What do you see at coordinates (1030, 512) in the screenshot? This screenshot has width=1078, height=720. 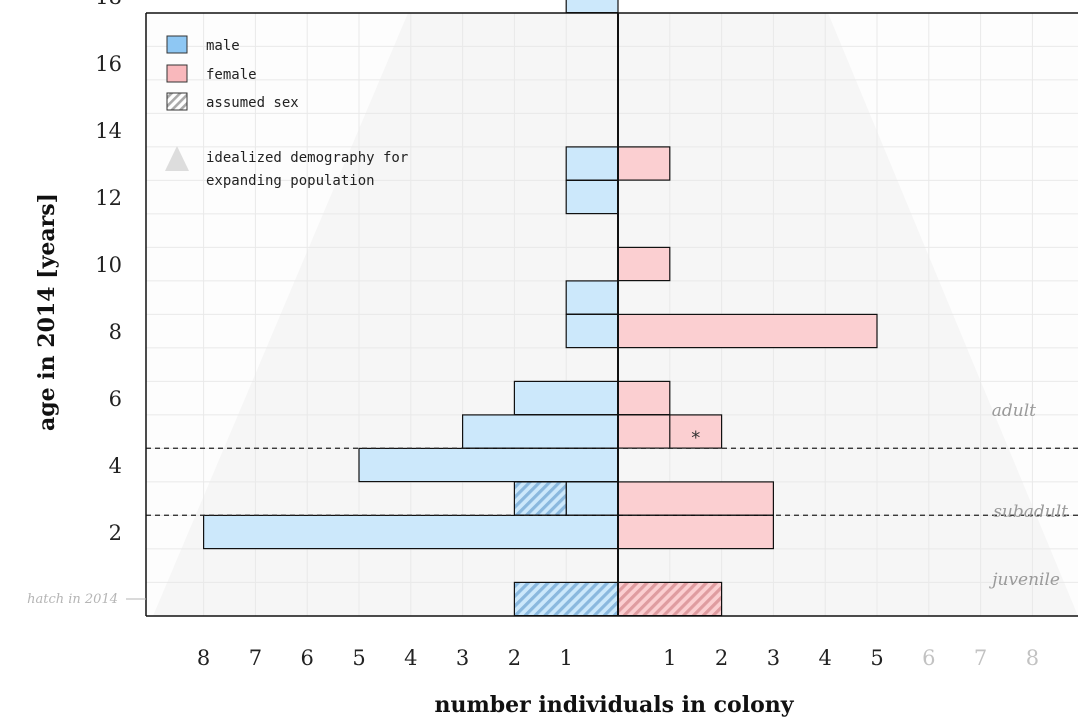 I see `zone-label-subadult: subadult` at bounding box center [1030, 512].